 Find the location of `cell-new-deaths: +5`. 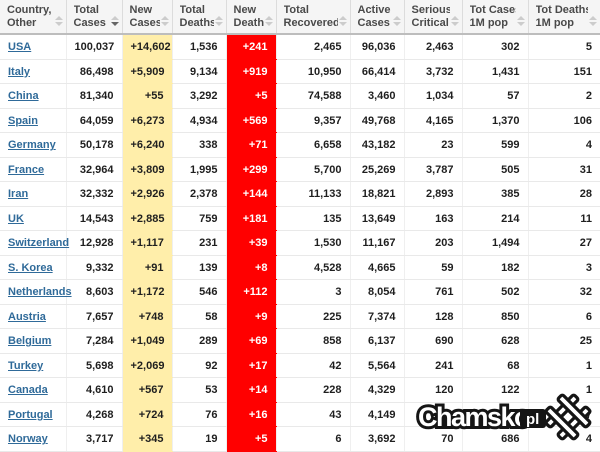

cell-new-deaths: +5 is located at coordinates (250, 439).